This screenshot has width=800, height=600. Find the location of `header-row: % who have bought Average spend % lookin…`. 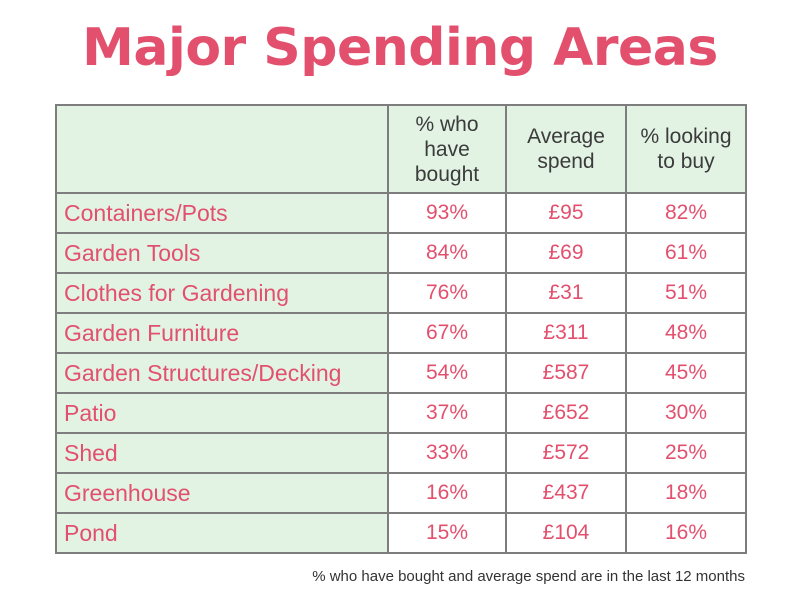

header-row: % who have bought Average spend % lookin… is located at coordinates (401, 149).